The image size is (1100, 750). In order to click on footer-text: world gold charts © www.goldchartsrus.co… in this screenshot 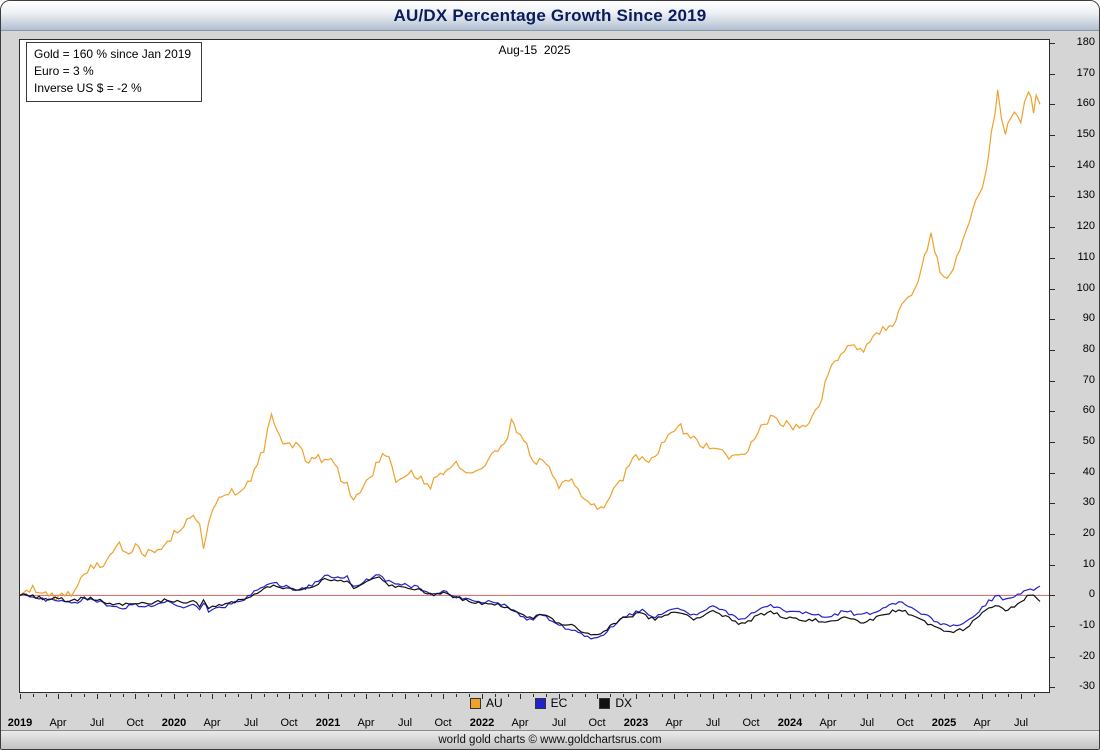, I will do `click(550, 740)`.